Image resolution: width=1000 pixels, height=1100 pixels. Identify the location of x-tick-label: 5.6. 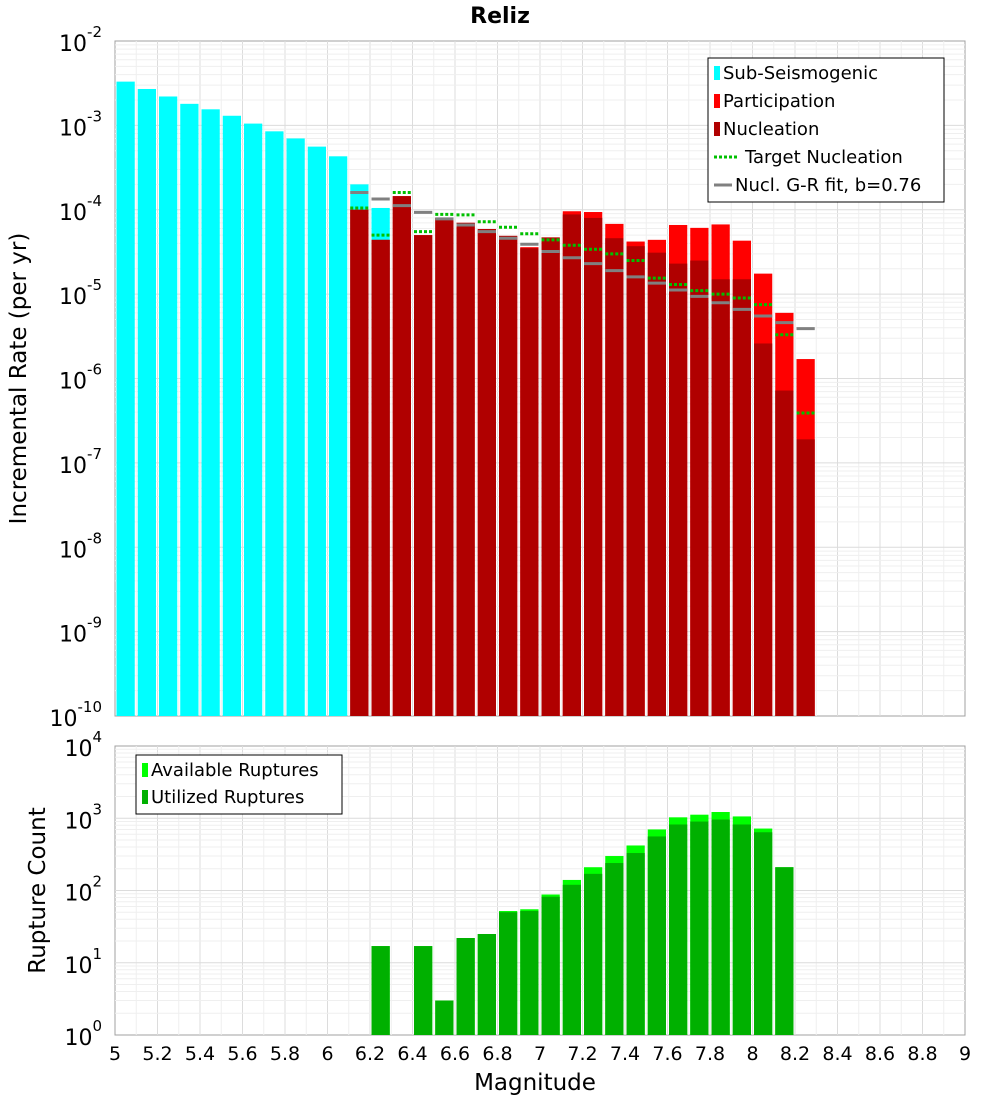
(242, 1054).